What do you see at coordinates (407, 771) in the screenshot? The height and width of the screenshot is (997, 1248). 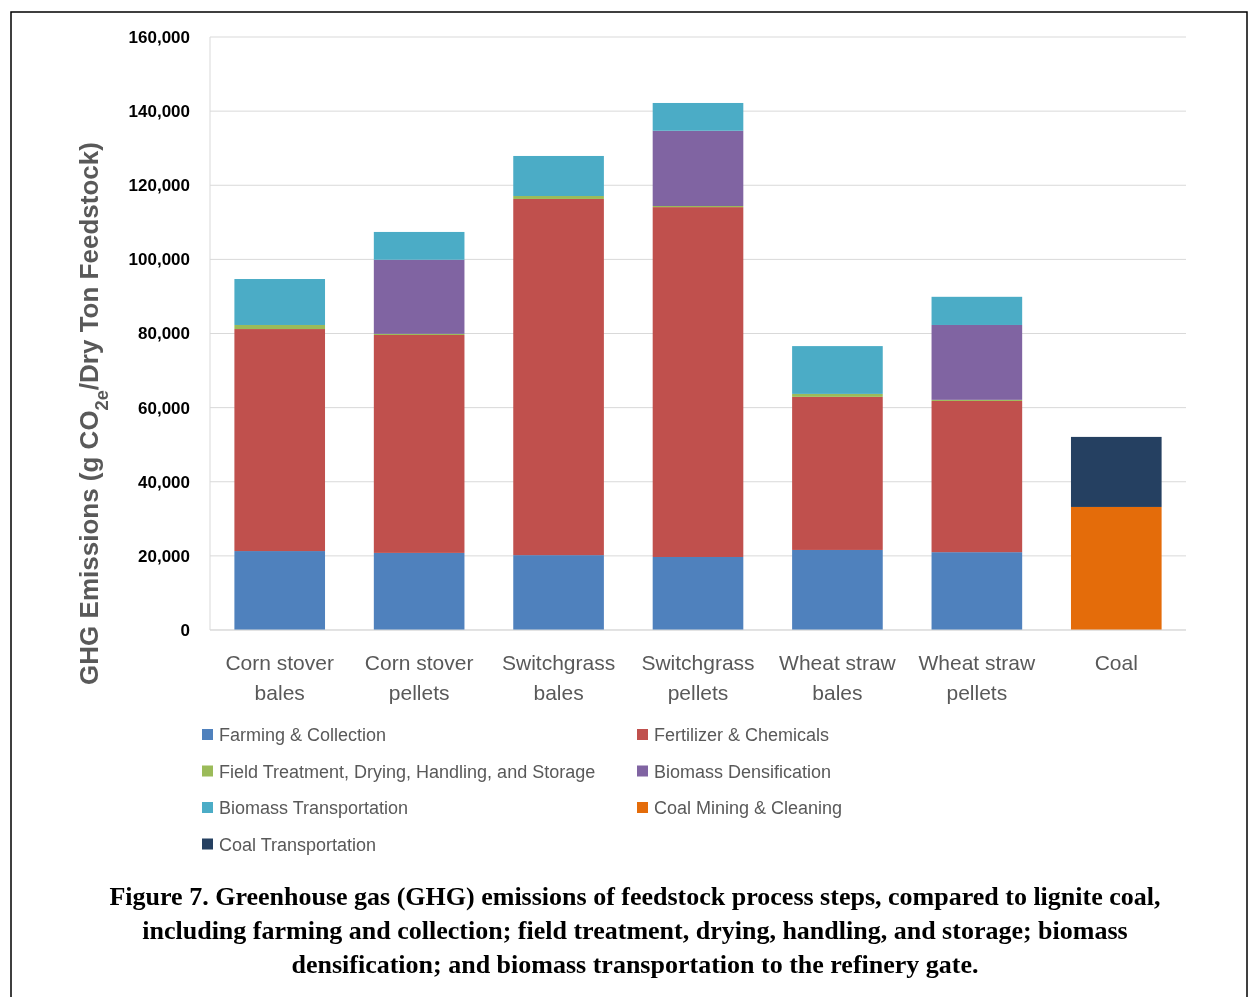 I see `legend-label: Field Treatment, Drying, Handling, and Storage` at bounding box center [407, 771].